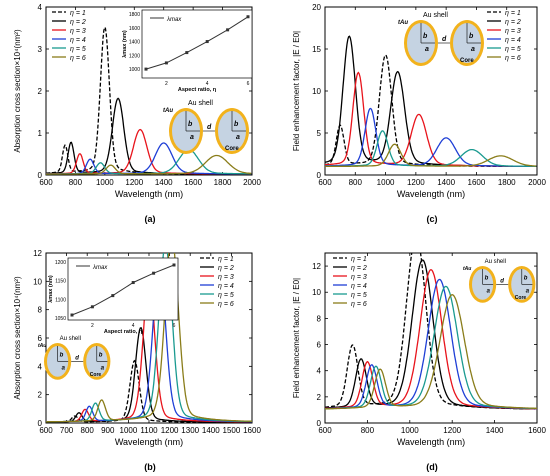  What do you see at coordinates (319, 345) in the screenshot?
I see `y-tick-label: 6` at bounding box center [319, 345].